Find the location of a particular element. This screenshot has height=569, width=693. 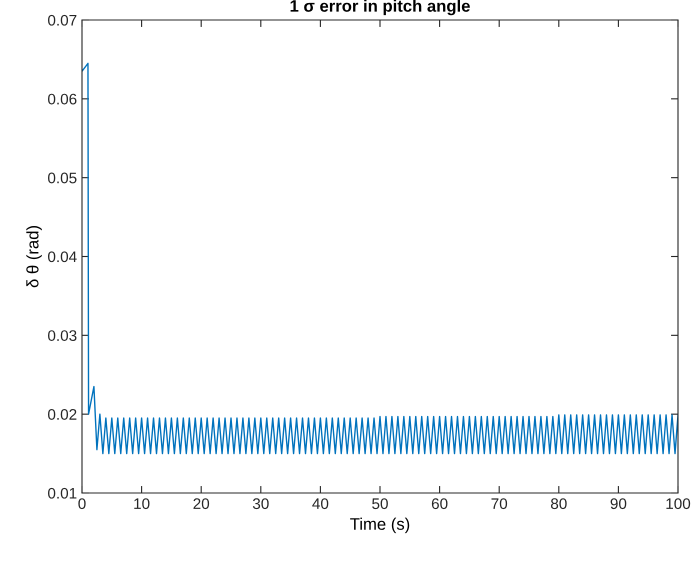

y-tick-label: 0.03 is located at coordinates (62, 336).